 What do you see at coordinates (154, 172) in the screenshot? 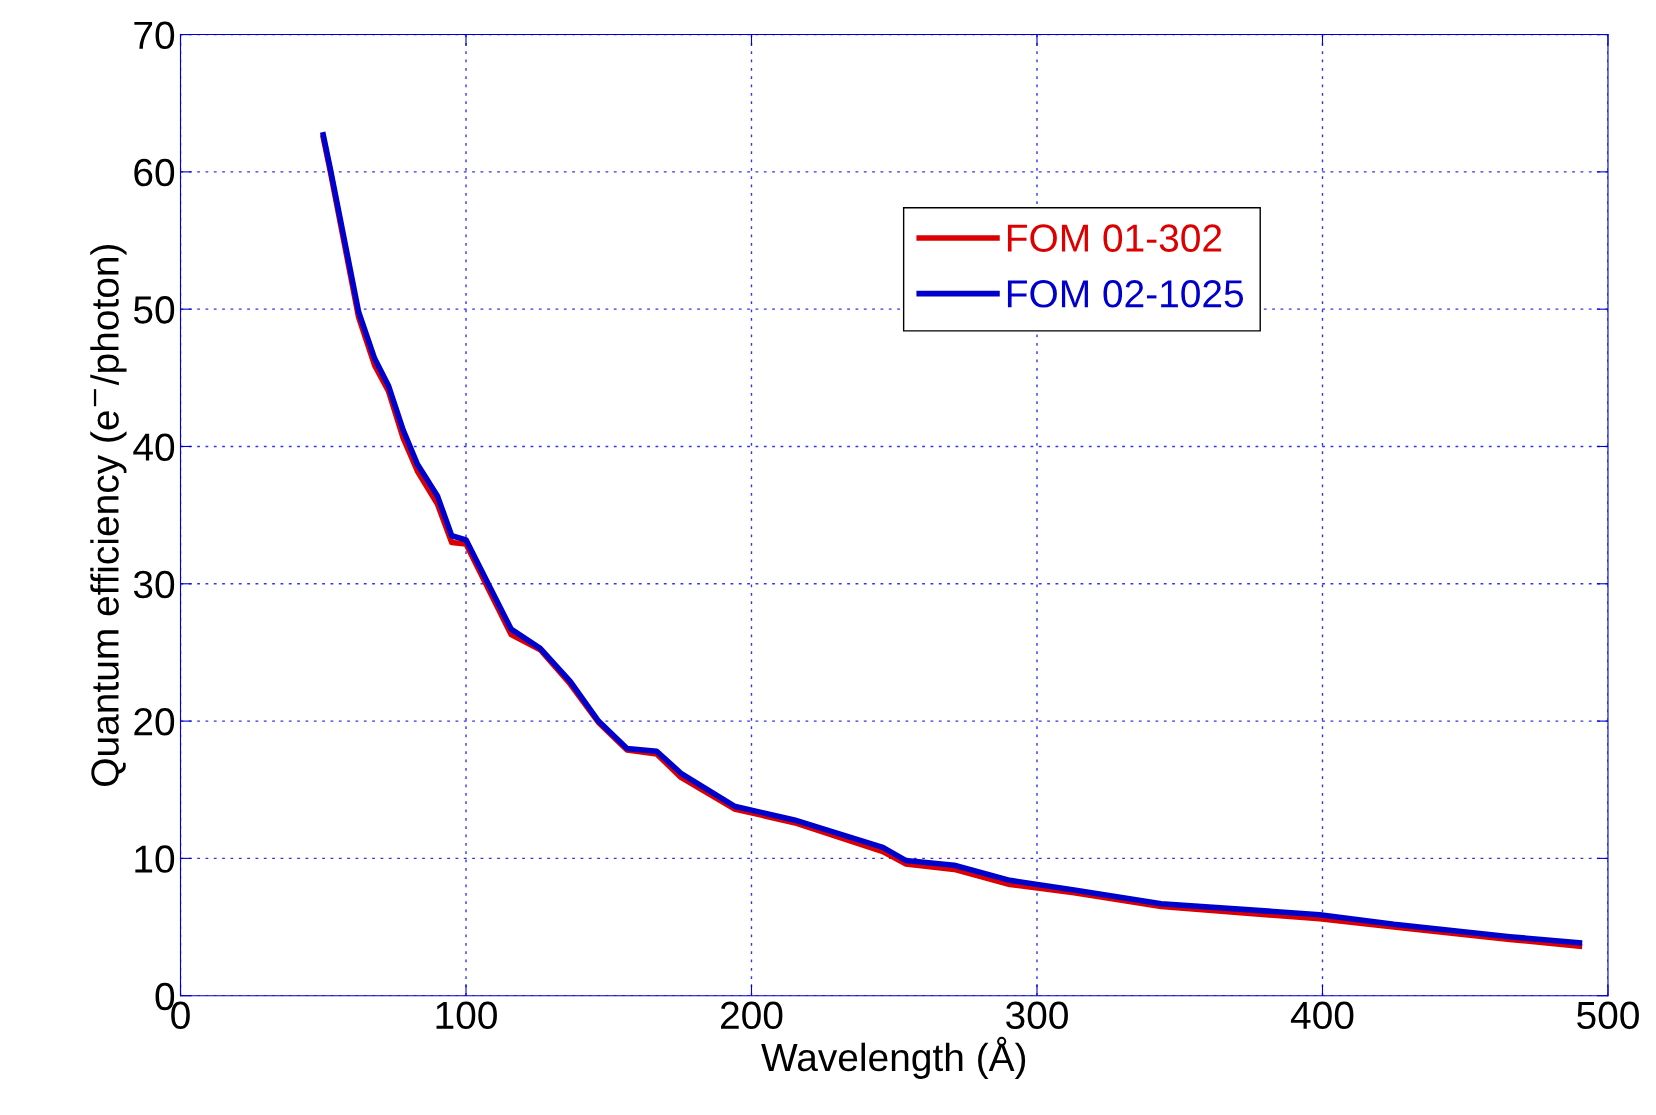
I see `y-tick-label: 60` at bounding box center [154, 172].